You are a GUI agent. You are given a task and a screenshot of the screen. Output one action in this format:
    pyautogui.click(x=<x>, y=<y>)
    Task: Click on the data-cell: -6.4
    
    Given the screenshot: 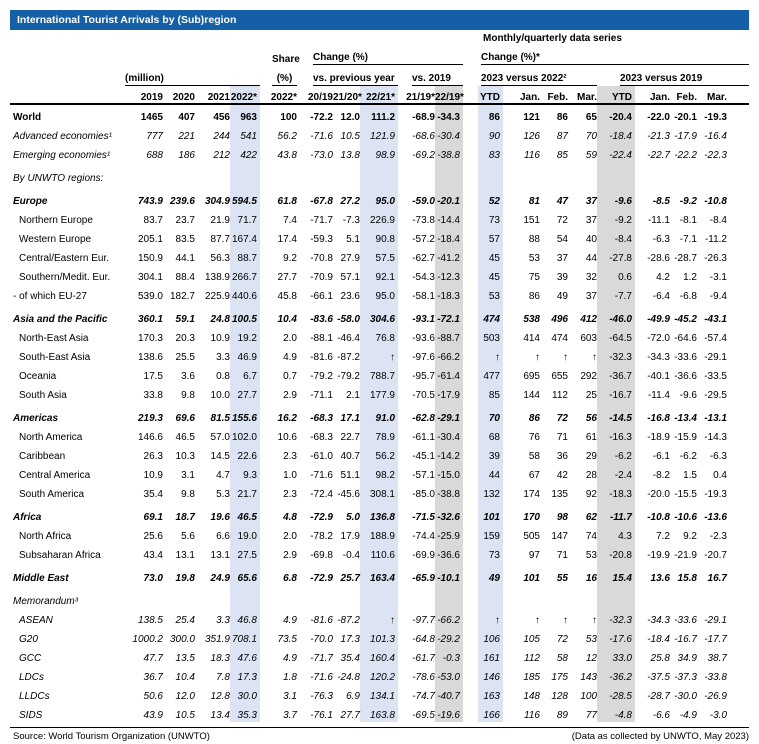 What is the action you would take?
    pyautogui.click(x=661, y=296)
    